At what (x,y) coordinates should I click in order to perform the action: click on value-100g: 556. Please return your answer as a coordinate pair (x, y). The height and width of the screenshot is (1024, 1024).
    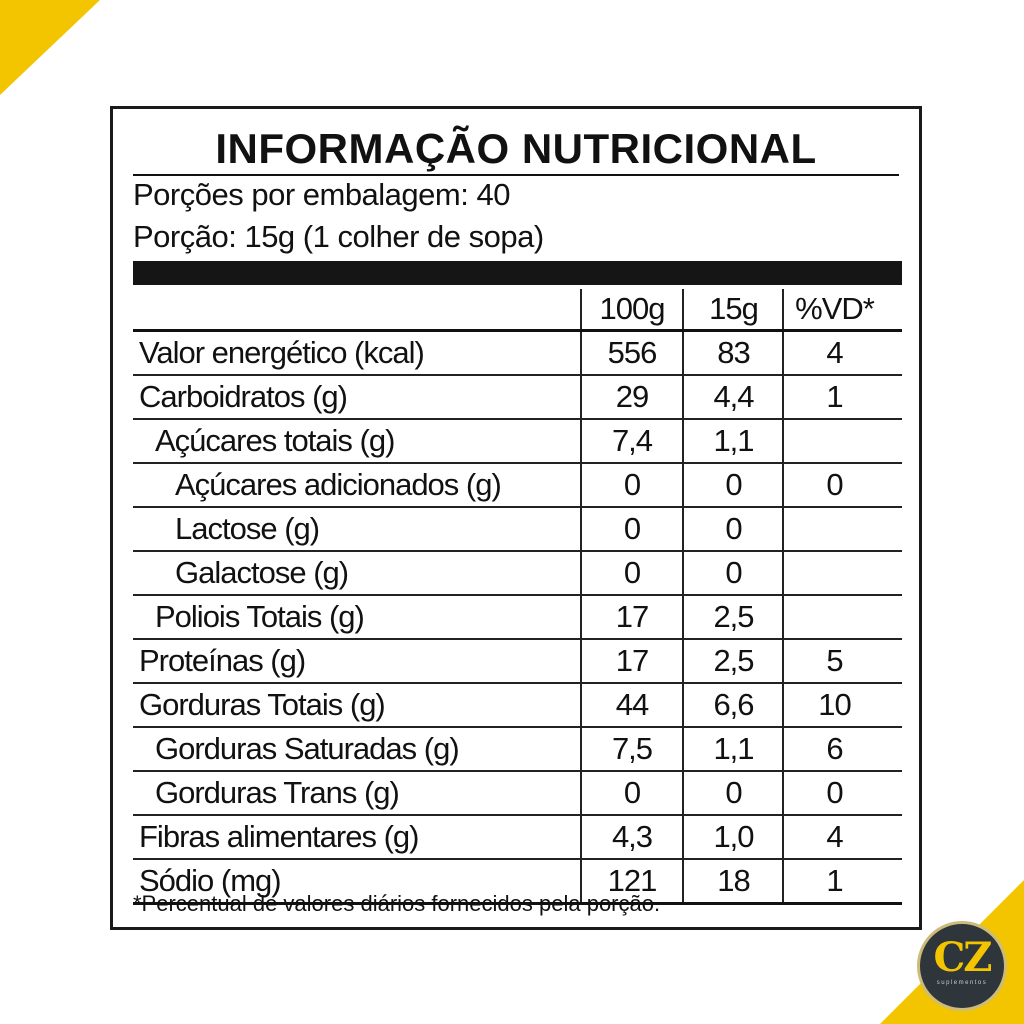
    Looking at the image, I should click on (631, 353).